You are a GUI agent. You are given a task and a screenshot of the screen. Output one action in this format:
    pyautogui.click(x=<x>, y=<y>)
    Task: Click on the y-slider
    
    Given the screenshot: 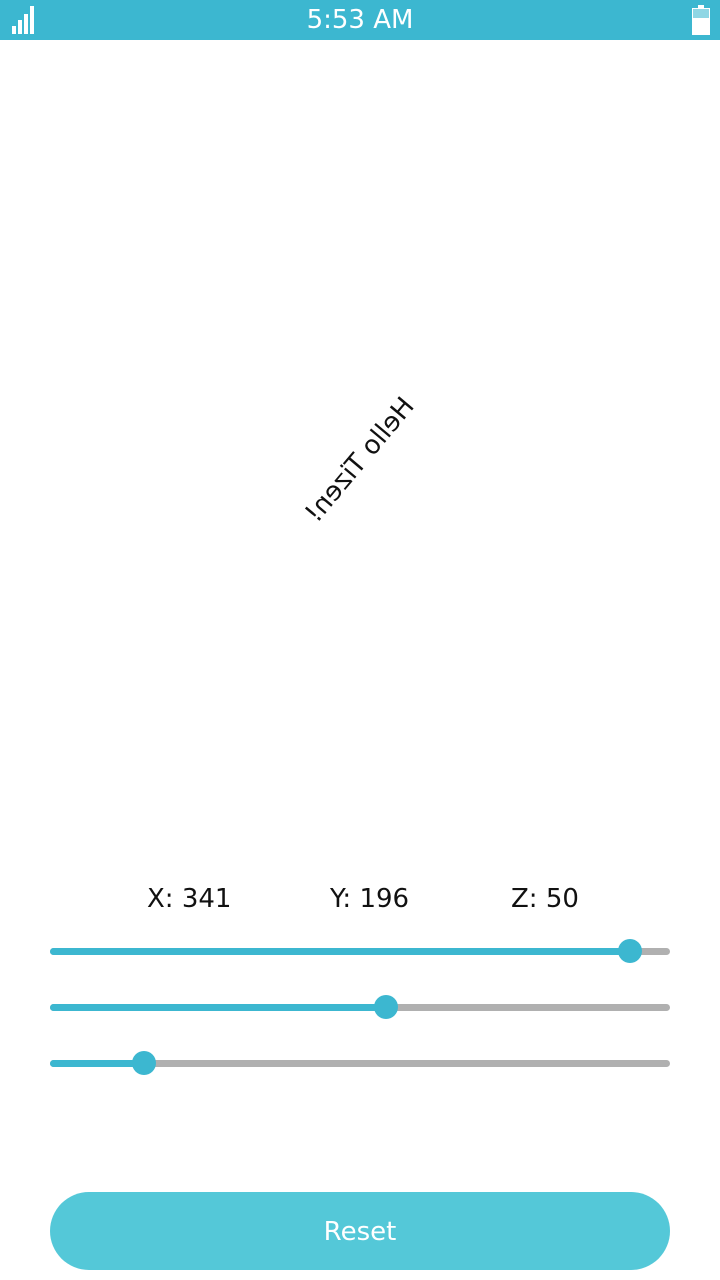 What is the action you would take?
    pyautogui.click(x=360, y=1007)
    